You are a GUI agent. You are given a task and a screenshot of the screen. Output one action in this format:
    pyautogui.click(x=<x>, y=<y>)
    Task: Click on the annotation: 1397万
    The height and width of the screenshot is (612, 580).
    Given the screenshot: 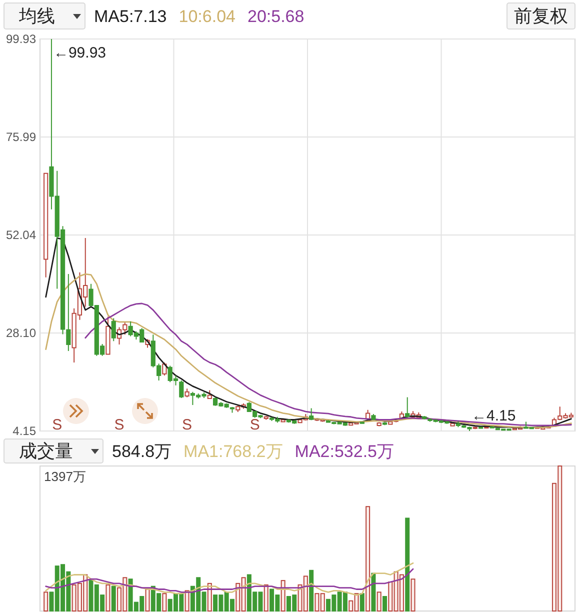 What is the action you would take?
    pyautogui.click(x=65, y=476)
    